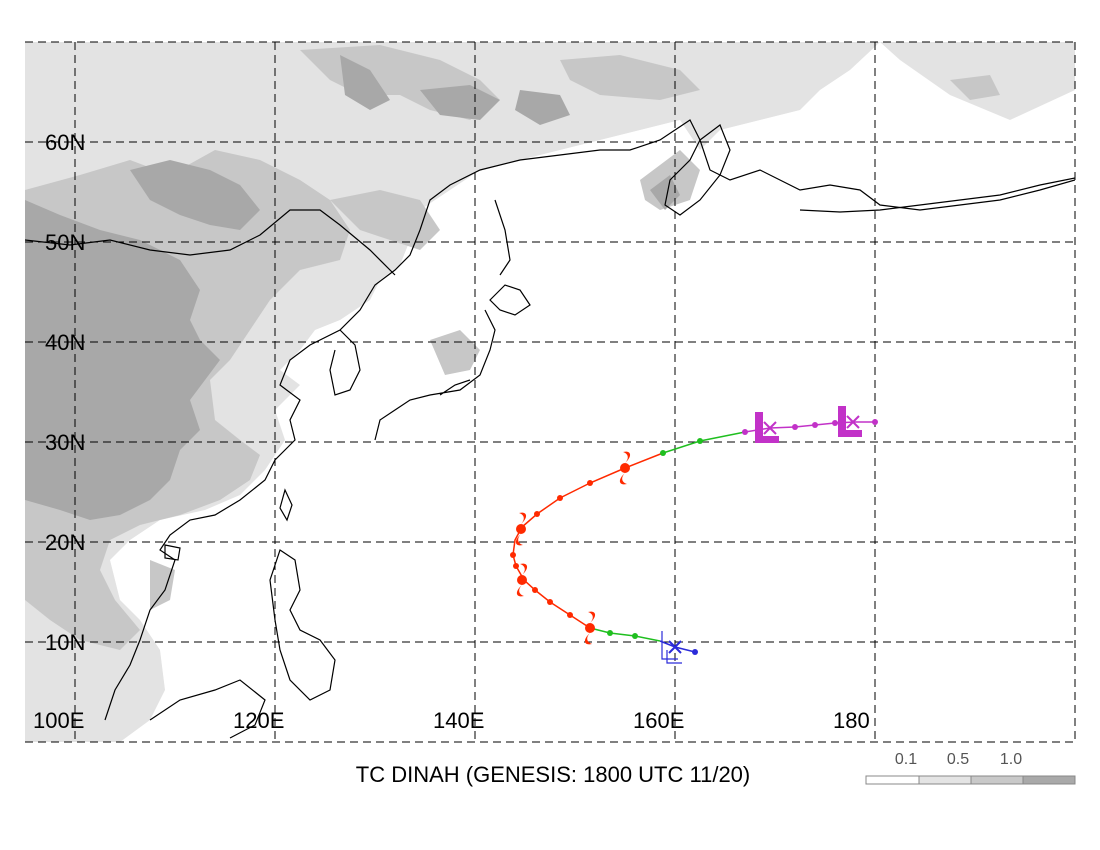  I want to click on coastline-philippines, so click(302, 625).